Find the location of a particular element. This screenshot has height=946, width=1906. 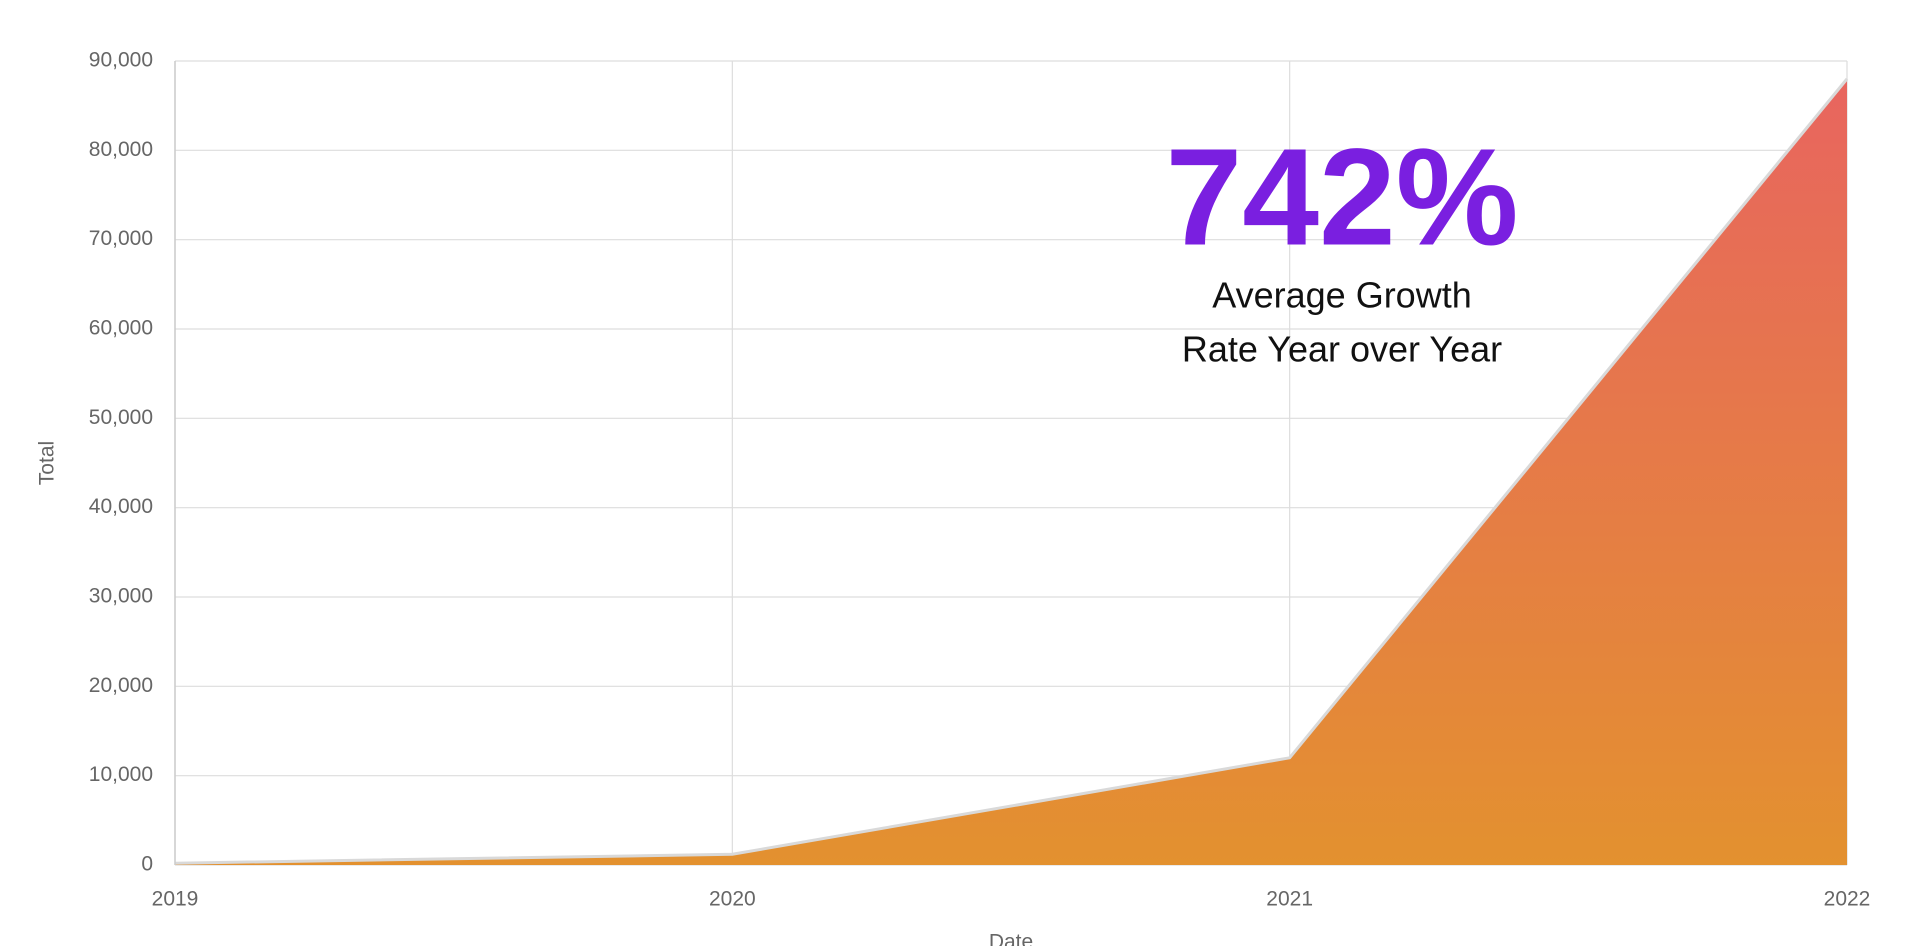

x-tick-label: 2021 is located at coordinates (1289, 899).